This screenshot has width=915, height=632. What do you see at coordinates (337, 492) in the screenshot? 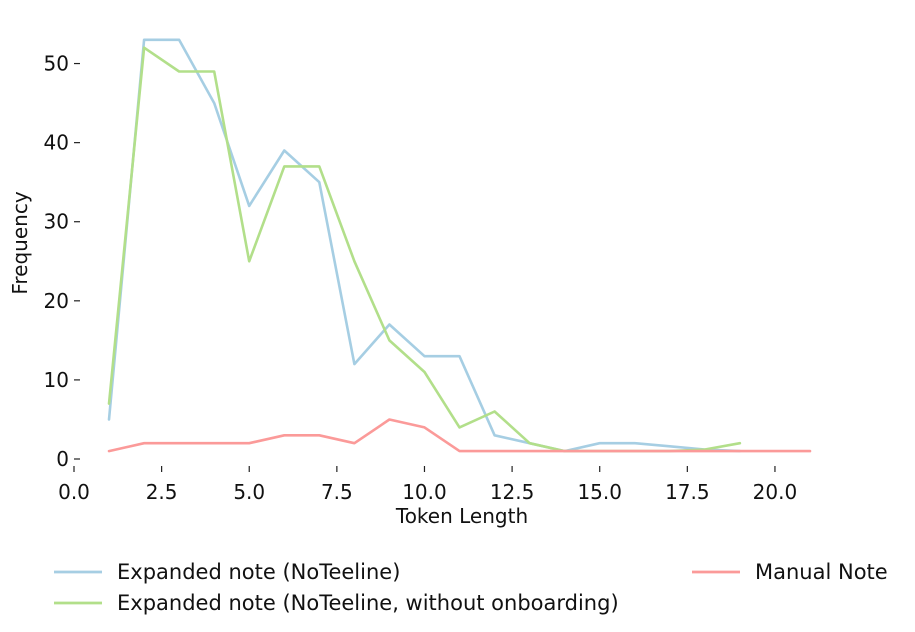
I see `x-tick-label: 7.5` at bounding box center [337, 492].